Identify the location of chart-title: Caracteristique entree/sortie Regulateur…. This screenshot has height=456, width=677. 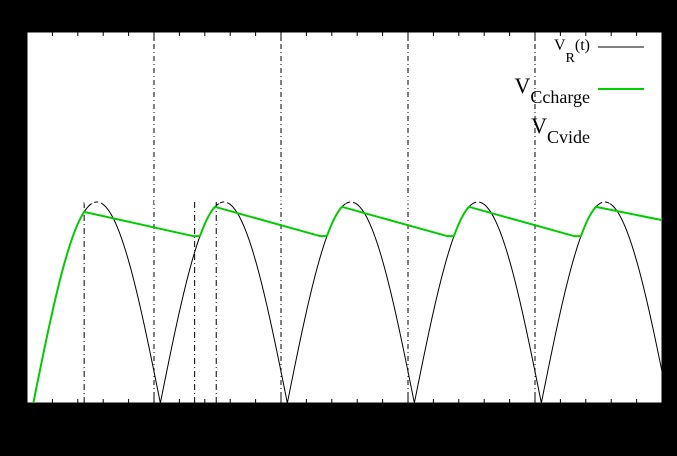
(344, 11).